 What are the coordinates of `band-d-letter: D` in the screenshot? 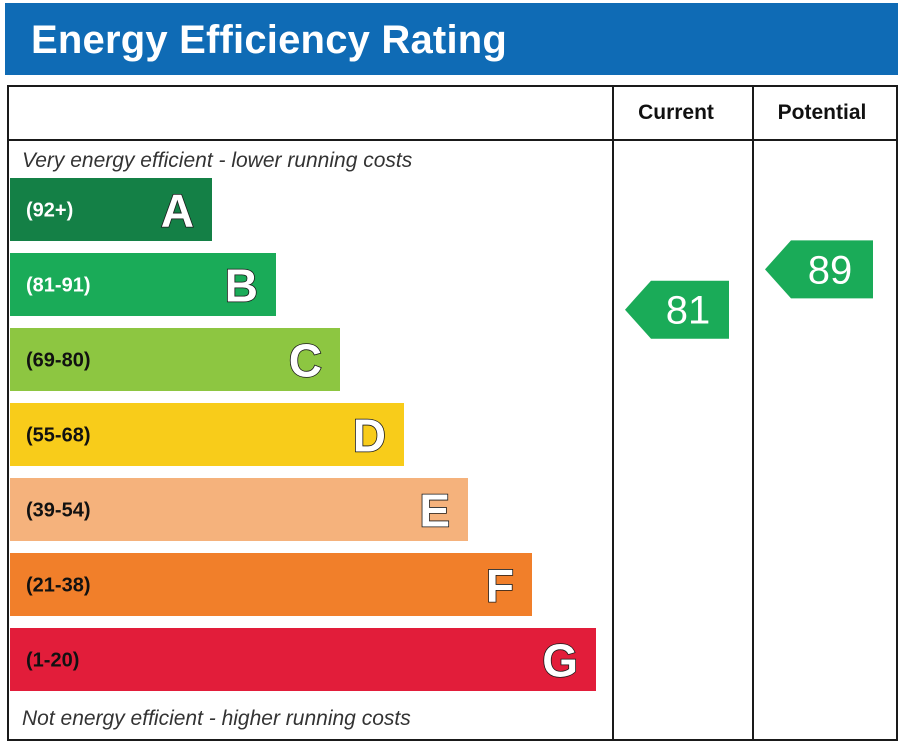 It's located at (369, 436).